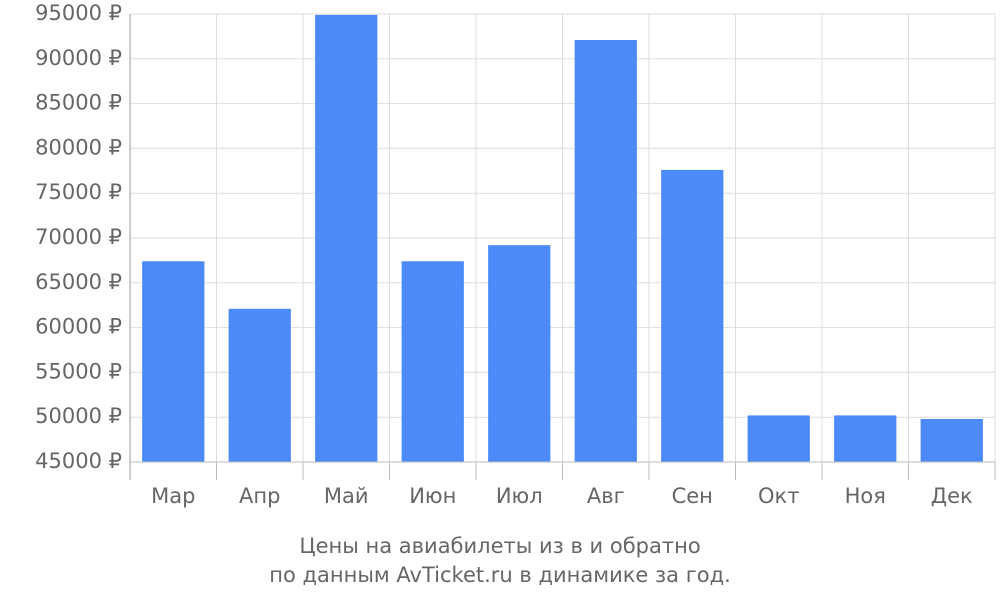 This screenshot has height=600, width=1000. What do you see at coordinates (78, 371) in the screenshot?
I see `y-tick-label: 55000 ₽` at bounding box center [78, 371].